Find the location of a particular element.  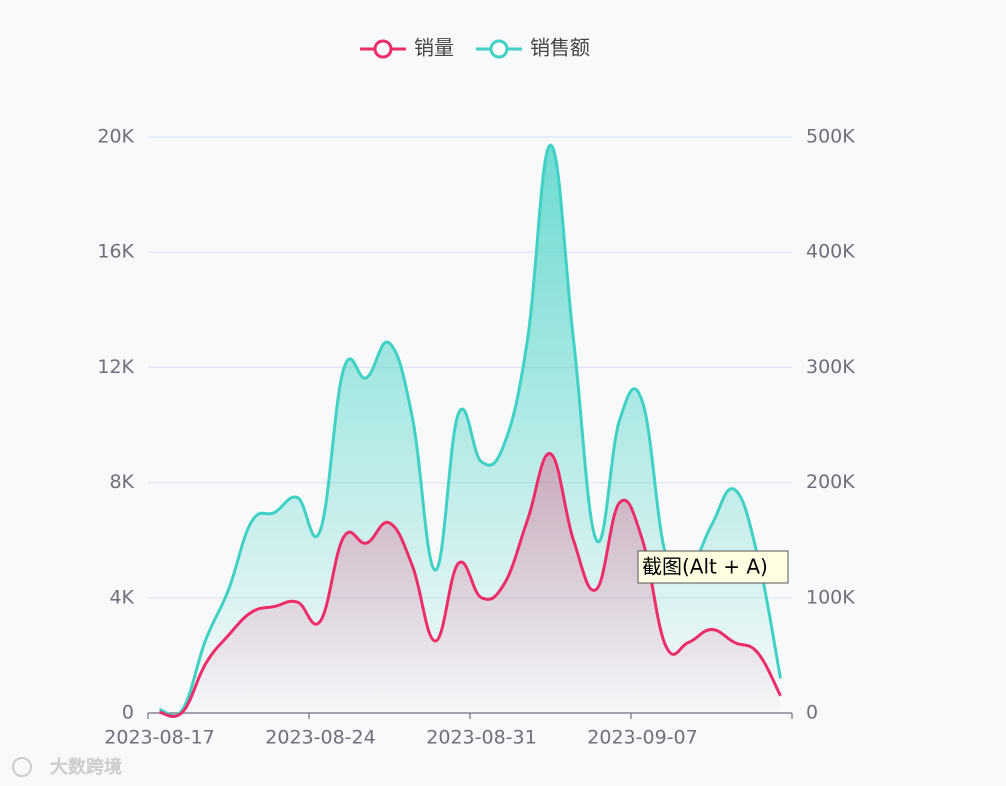

tooltip: 截图(Alt + A) is located at coordinates (713, 567).